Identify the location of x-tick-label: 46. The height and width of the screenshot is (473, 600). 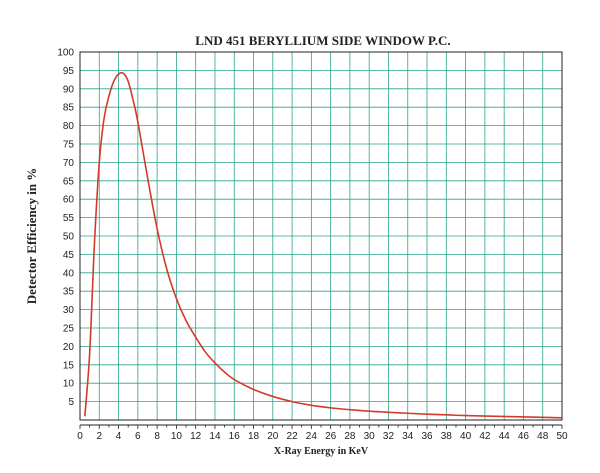
(524, 436).